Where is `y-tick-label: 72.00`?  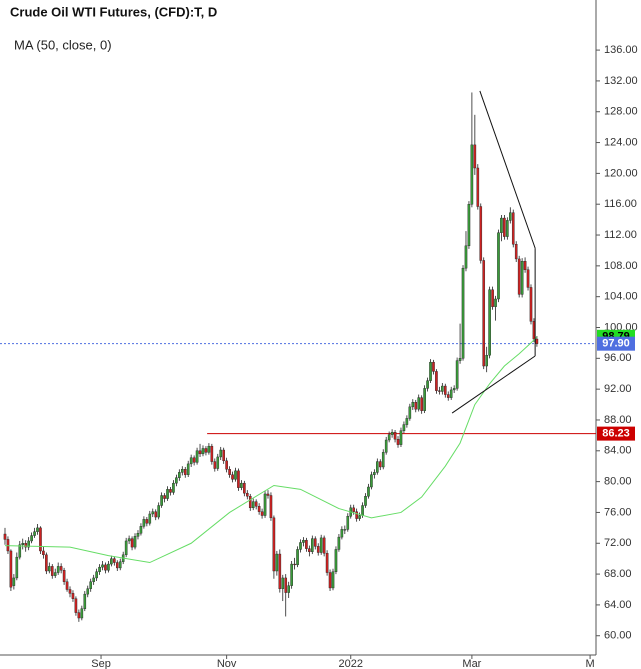 y-tick-label: 72.00 is located at coordinates (618, 543).